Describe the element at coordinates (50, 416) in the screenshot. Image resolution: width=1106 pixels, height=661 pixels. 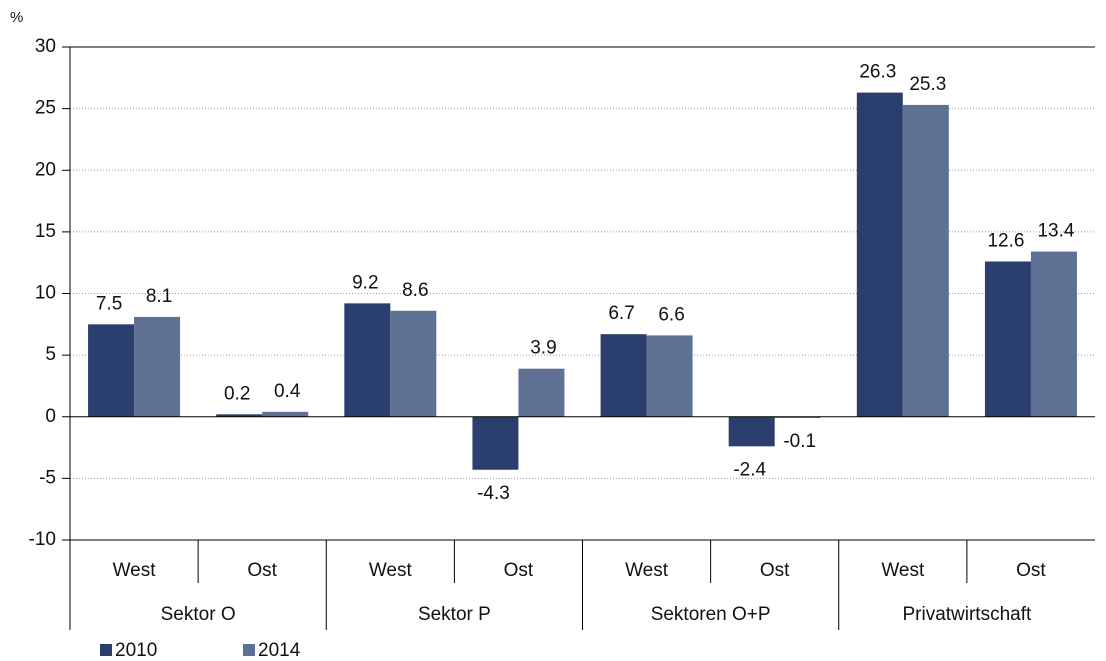
I see `y-tick-label: 0` at that location.